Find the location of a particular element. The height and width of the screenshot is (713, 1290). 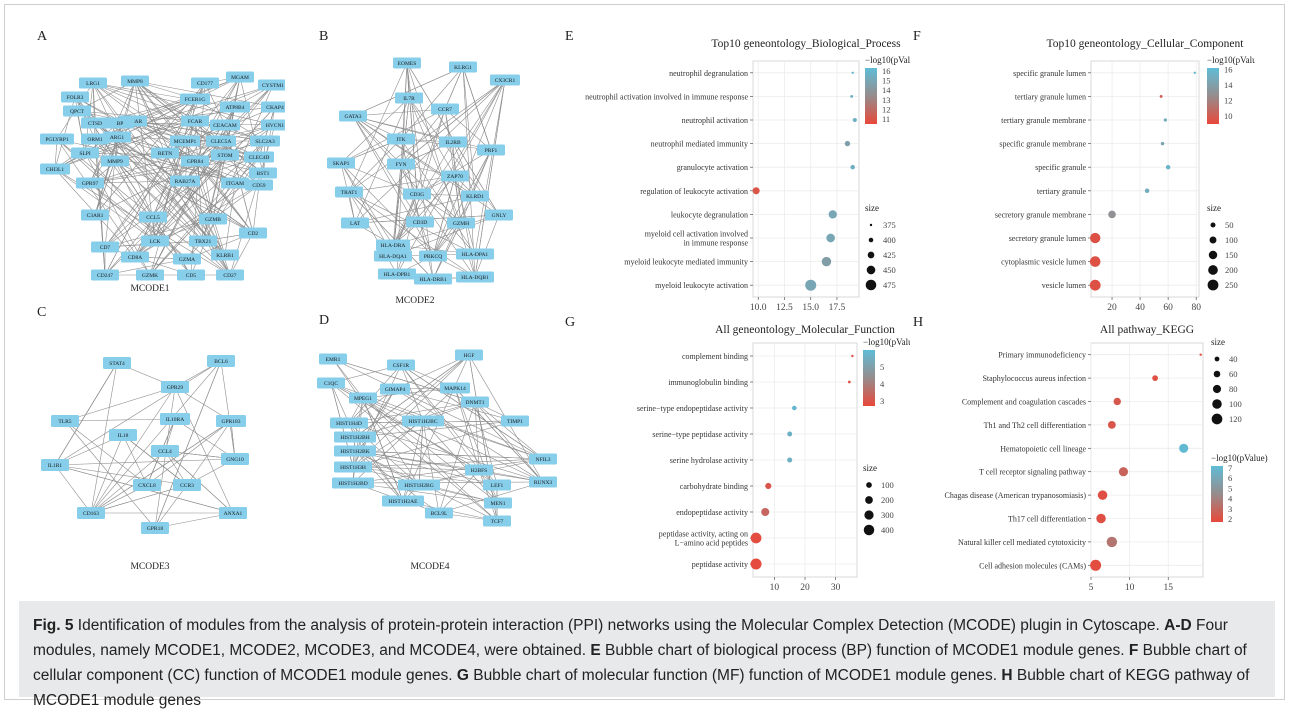

node-label: CD5 is located at coordinates (191, 276).